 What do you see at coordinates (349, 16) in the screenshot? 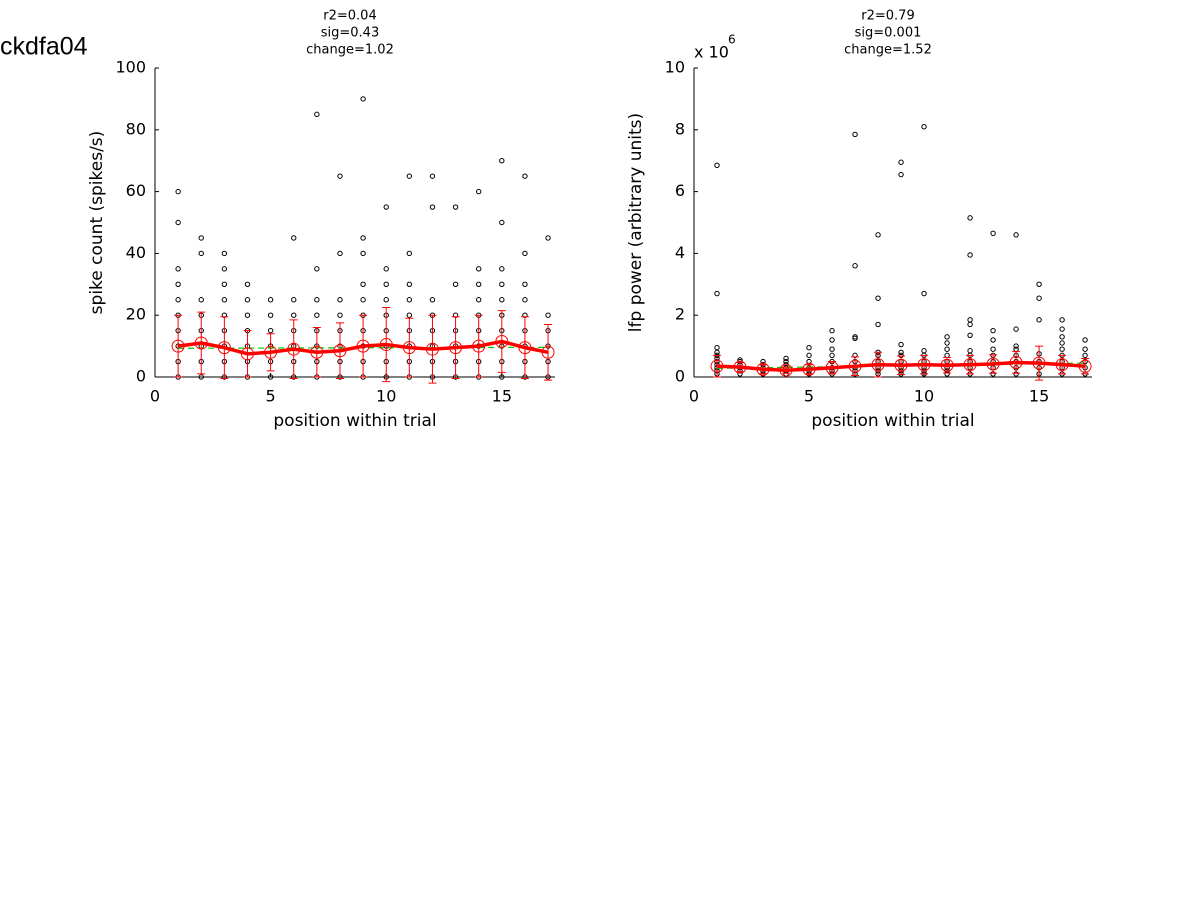
I see `chart-title: r2=0.04` at bounding box center [349, 16].